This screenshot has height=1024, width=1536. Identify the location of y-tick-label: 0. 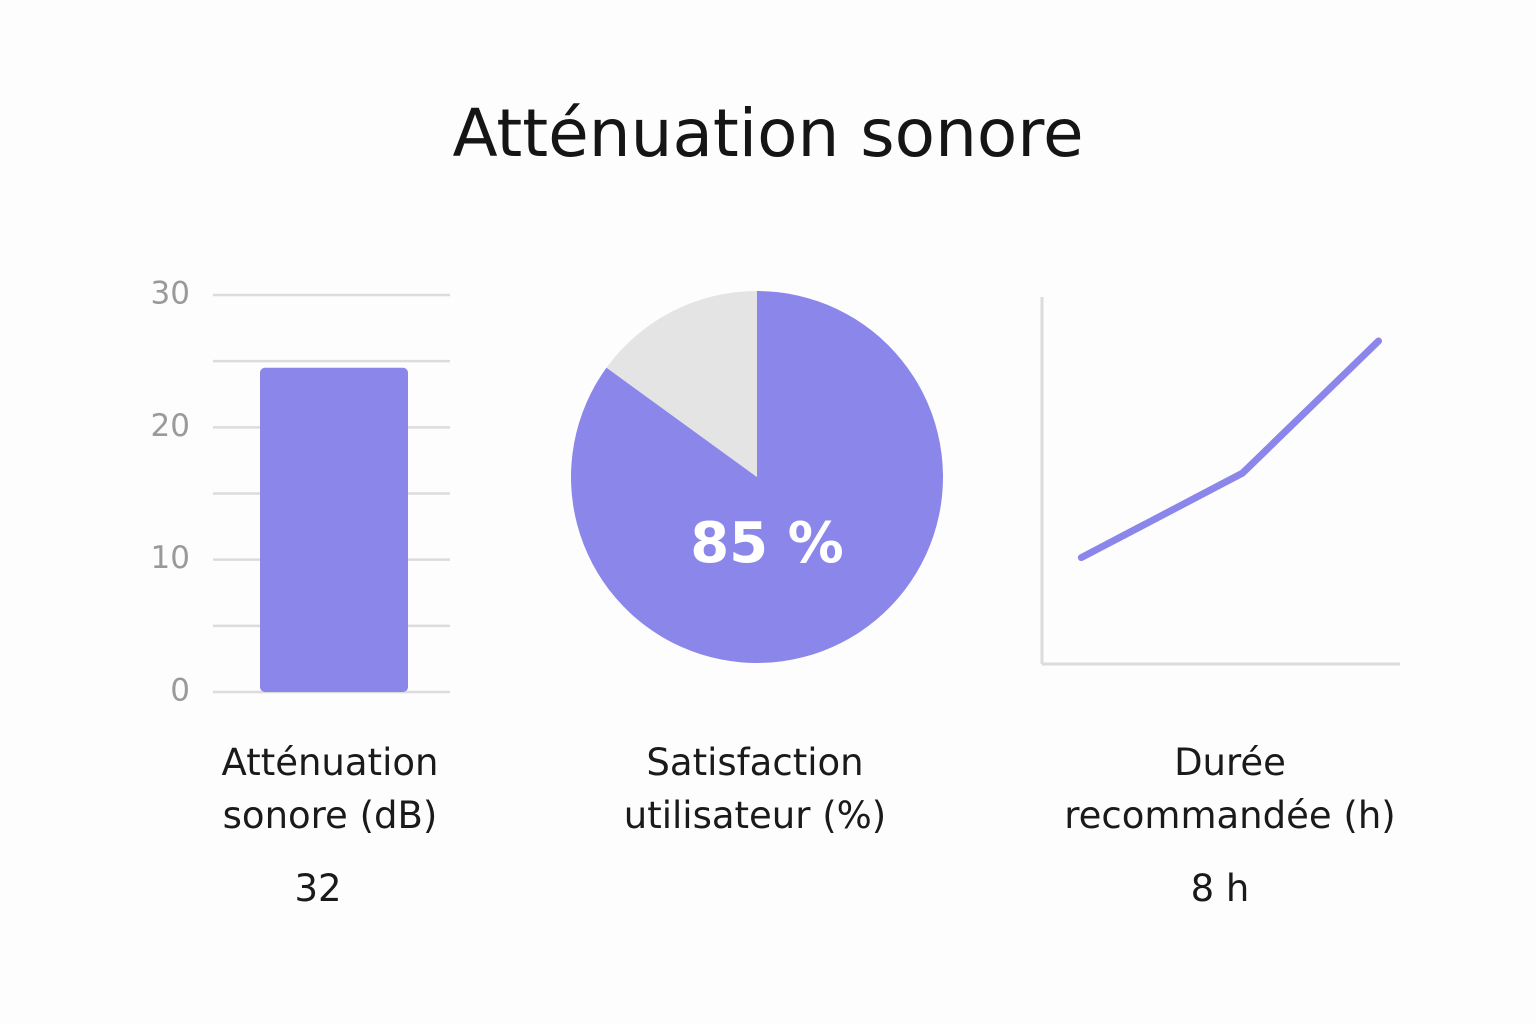
(180, 691).